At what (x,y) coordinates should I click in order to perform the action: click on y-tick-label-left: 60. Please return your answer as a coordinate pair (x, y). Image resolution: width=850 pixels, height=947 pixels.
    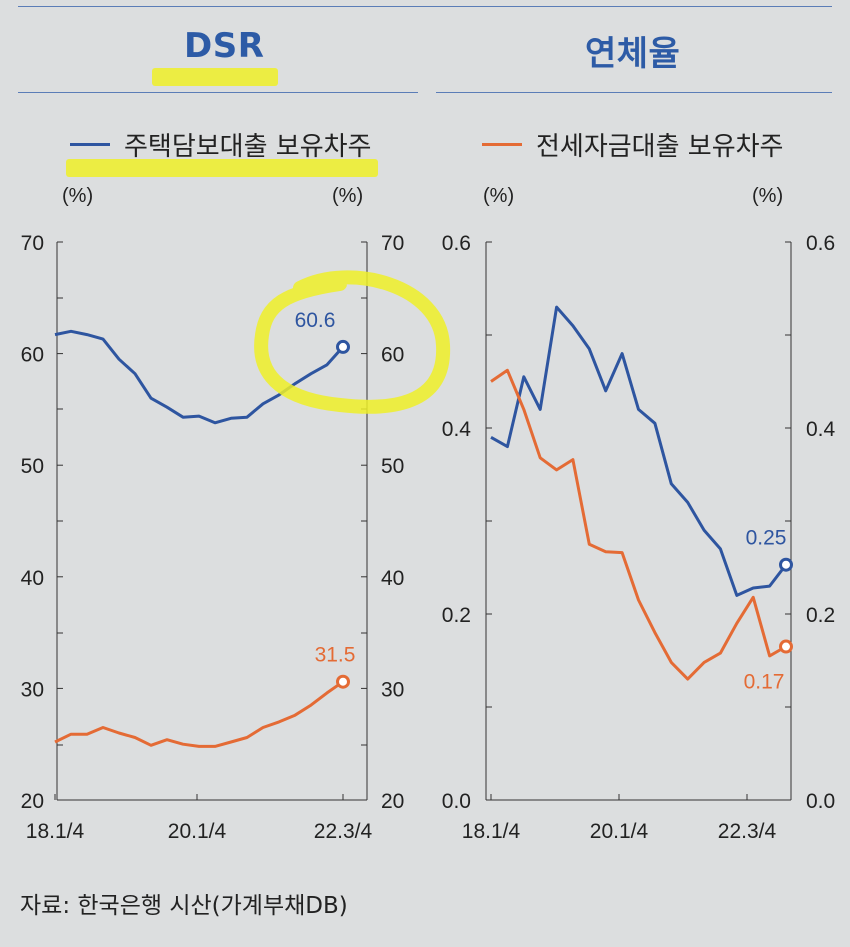
    Looking at the image, I should click on (32, 355).